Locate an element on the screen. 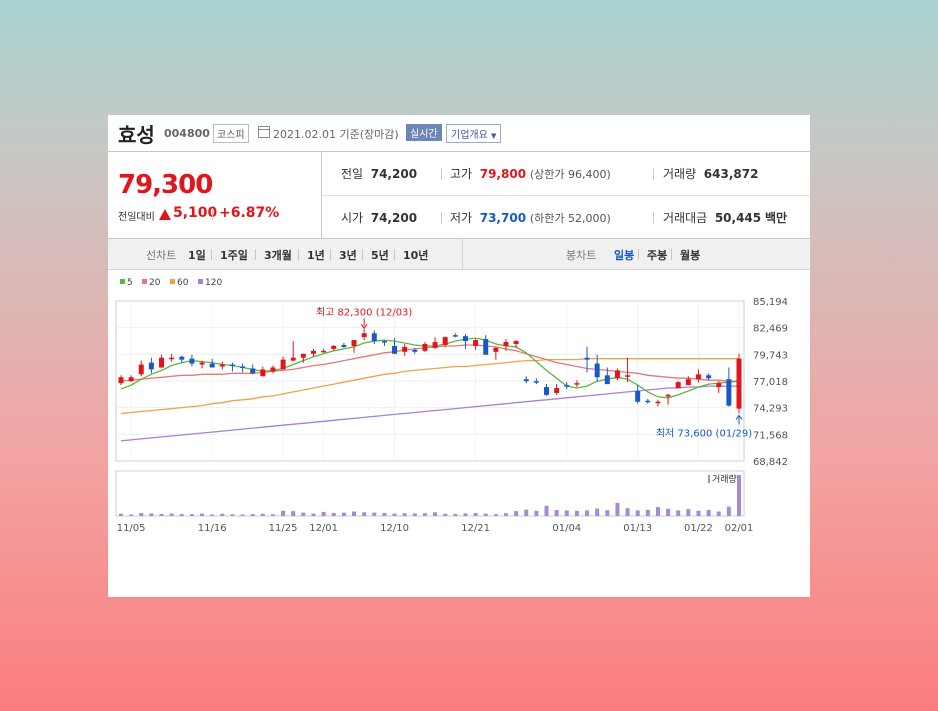 The width and height of the screenshot is (938, 711). tab-5y: 5년 is located at coordinates (380, 255).